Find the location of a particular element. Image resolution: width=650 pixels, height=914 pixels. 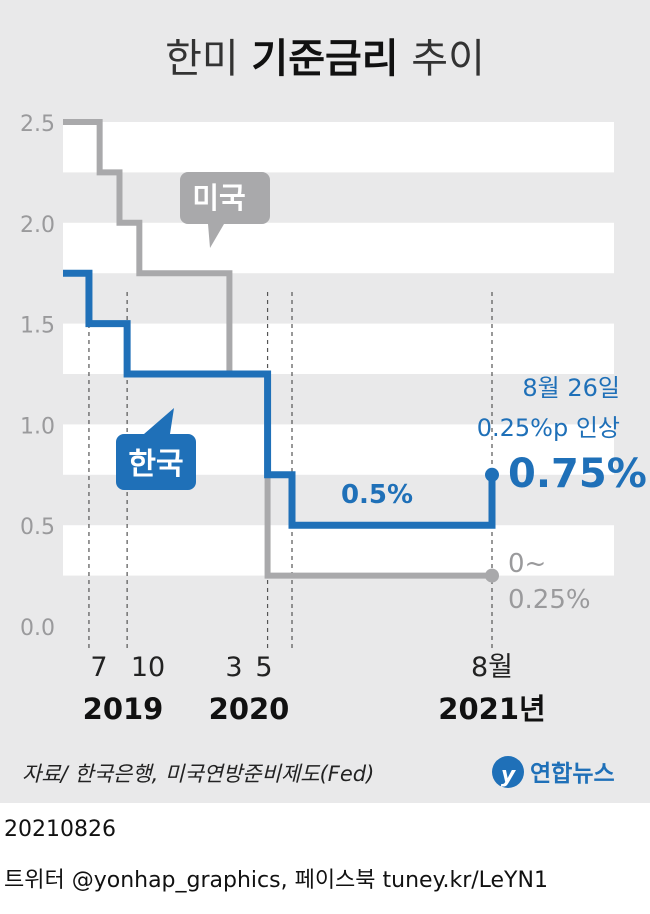

logo-emblem-glyph: y is located at coordinates (509, 775).